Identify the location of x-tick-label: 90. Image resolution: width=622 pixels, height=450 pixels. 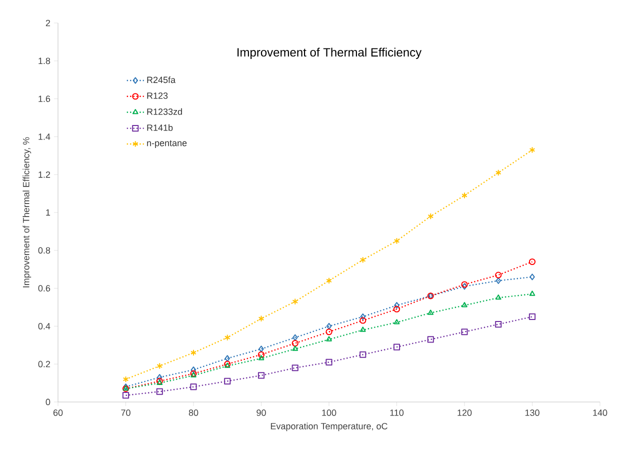
(261, 413).